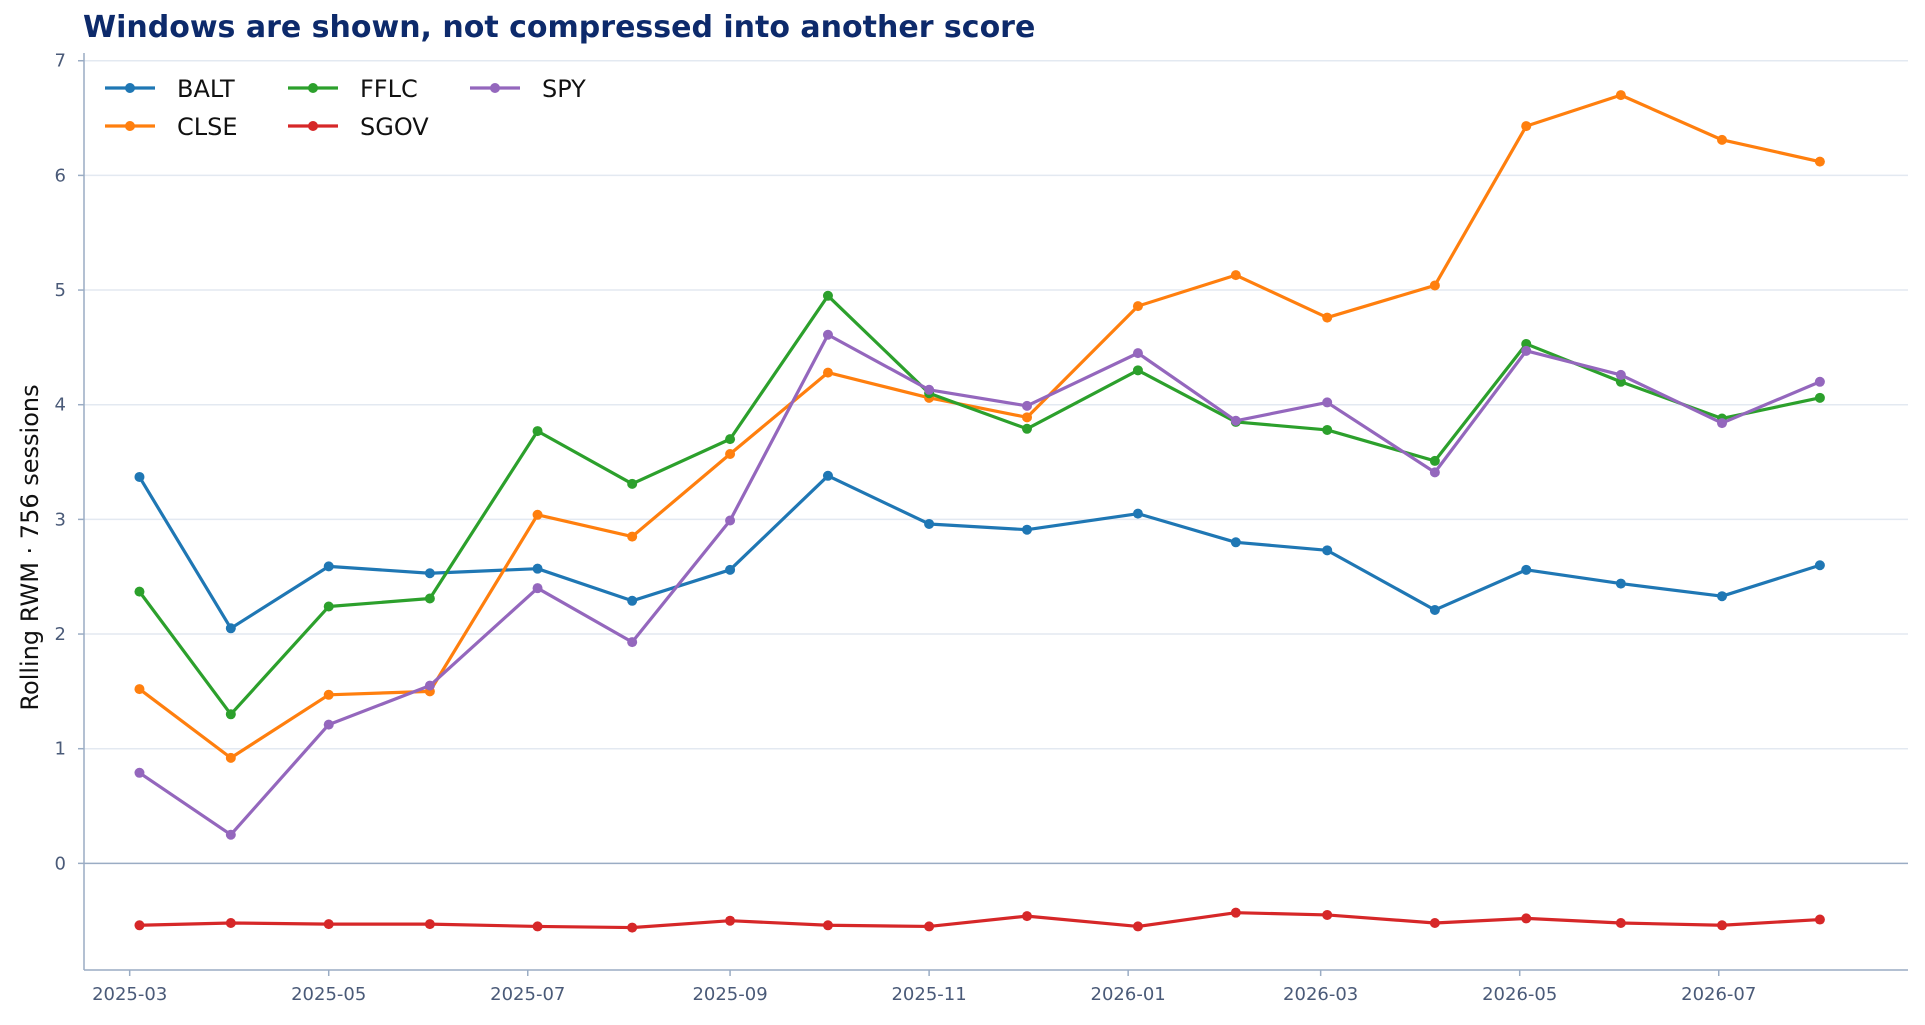  I want to click on x-tick-label: 2026-03, so click(1320, 994).